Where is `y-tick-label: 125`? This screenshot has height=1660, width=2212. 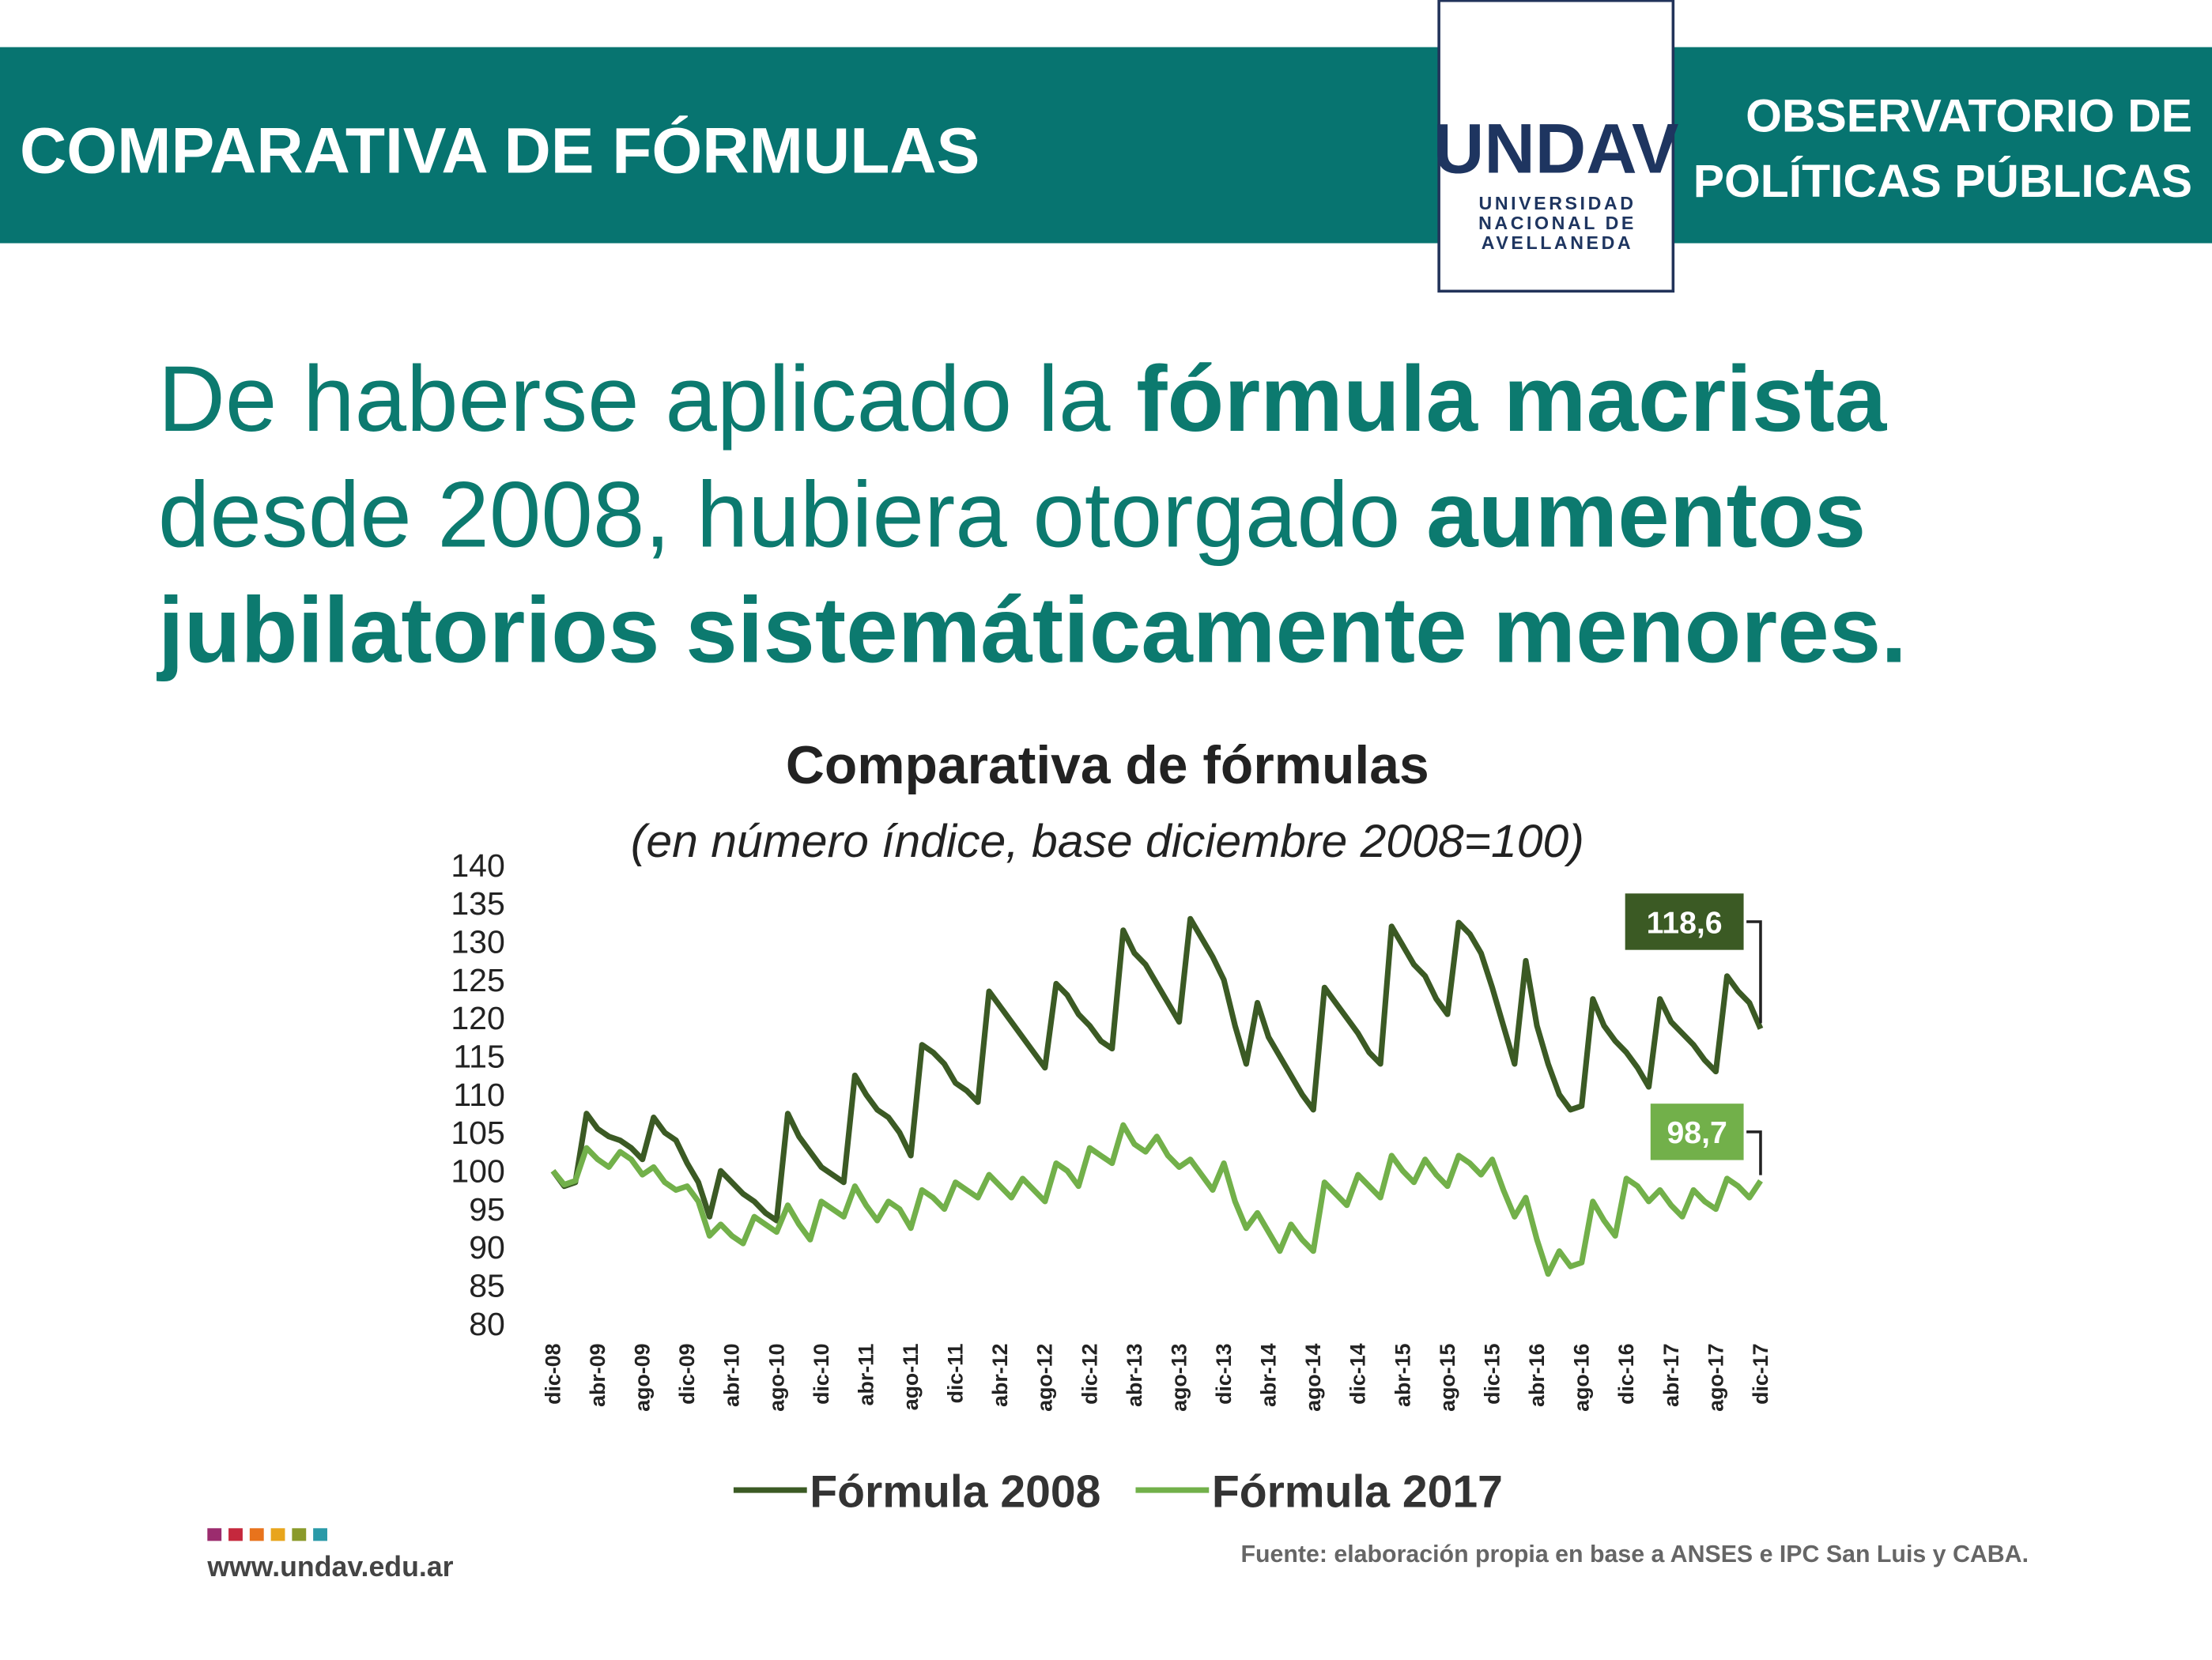 y-tick-label: 125 is located at coordinates (477, 980).